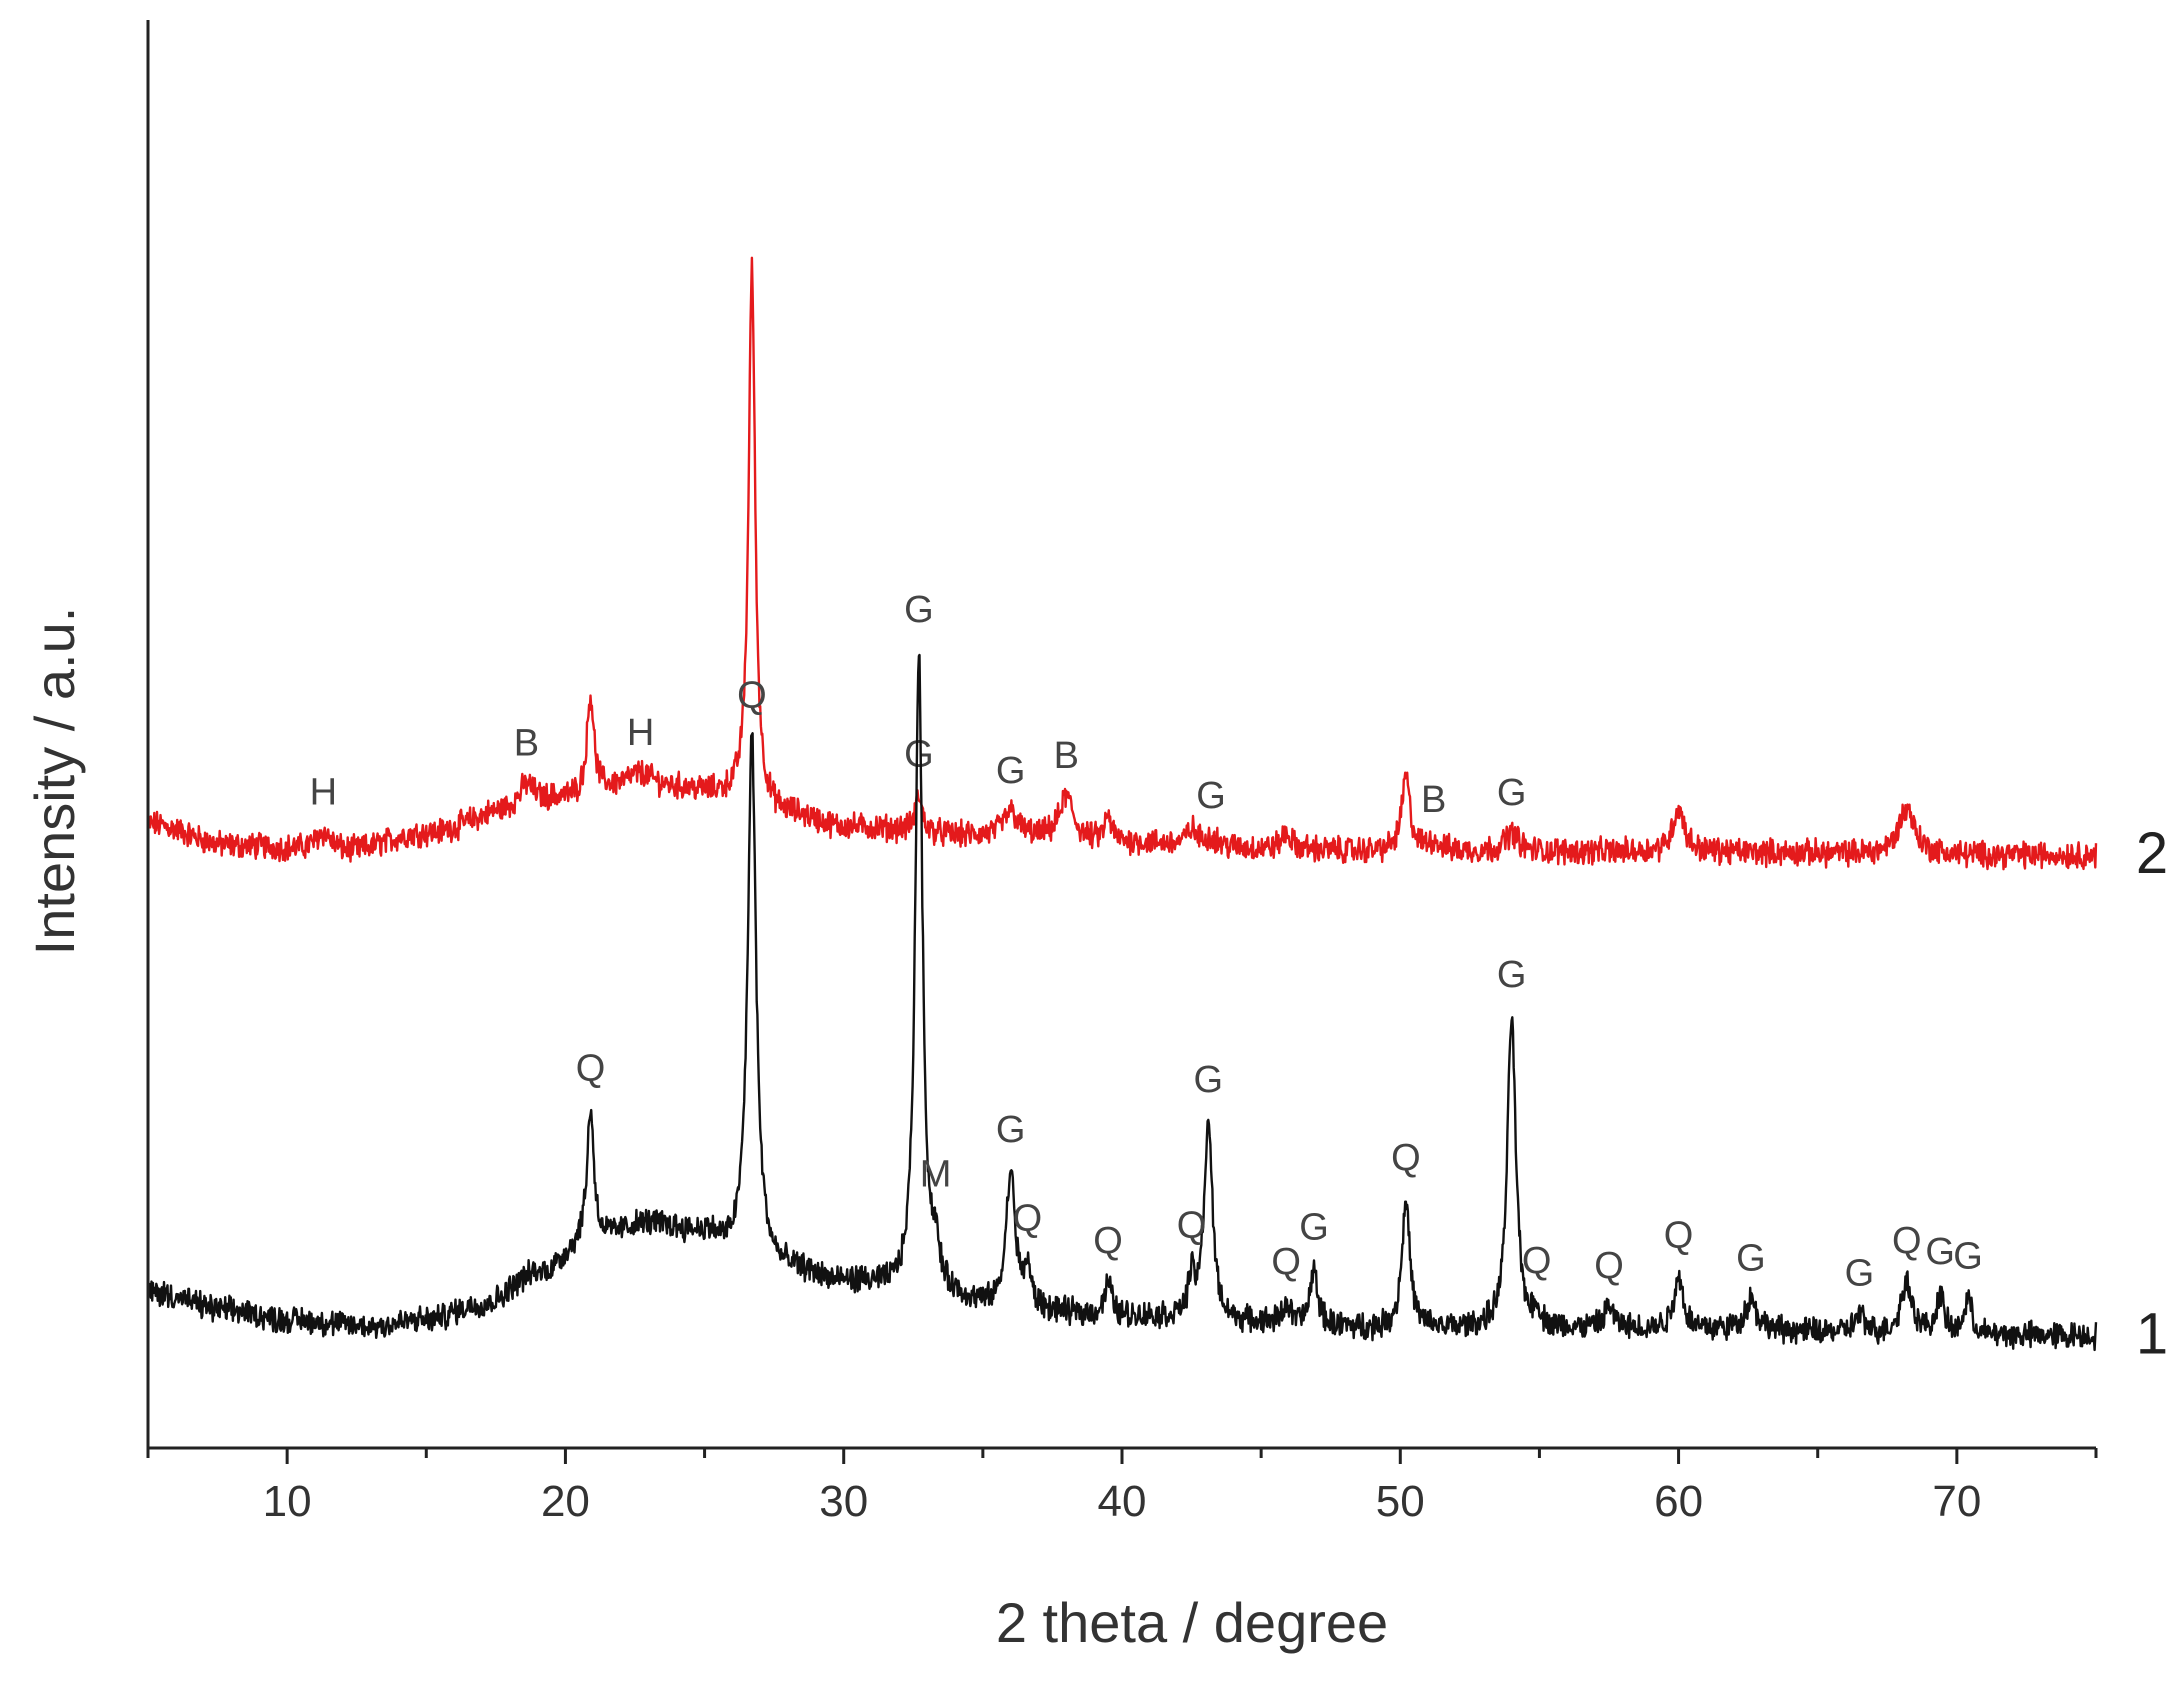 Image resolution: width=2182 pixels, height=1683 pixels. I want to click on x-tick-label: 70, so click(1956, 1501).